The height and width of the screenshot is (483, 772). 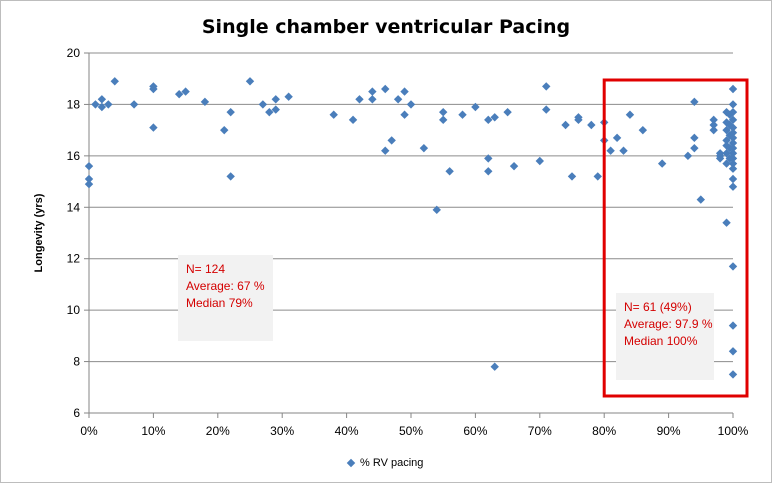 I want to click on annotation-all-patients: N= 124 Average: 67 % Median 79%, so click(x=225, y=298).